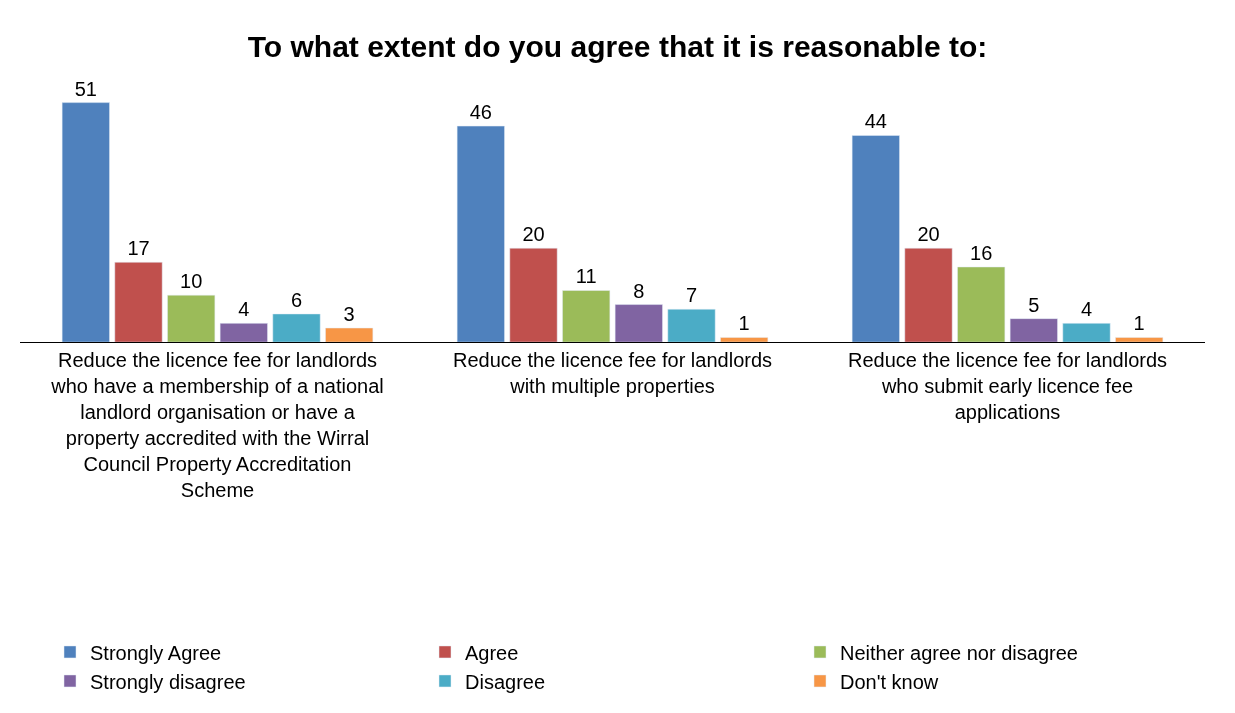  What do you see at coordinates (981, 252) in the screenshot?
I see `data-label: 16` at bounding box center [981, 252].